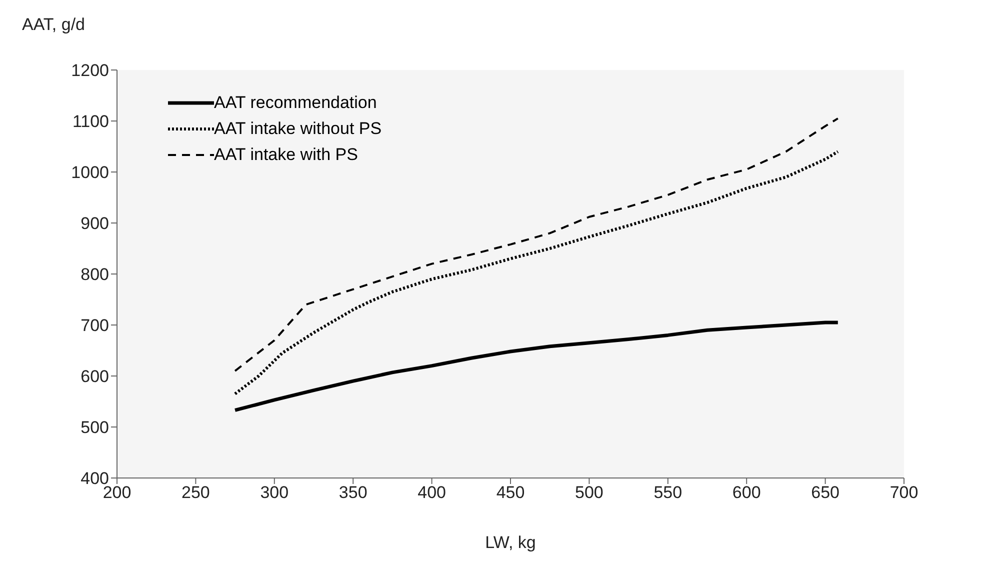  What do you see at coordinates (432, 492) in the screenshot?
I see `x-tick-label: 400` at bounding box center [432, 492].